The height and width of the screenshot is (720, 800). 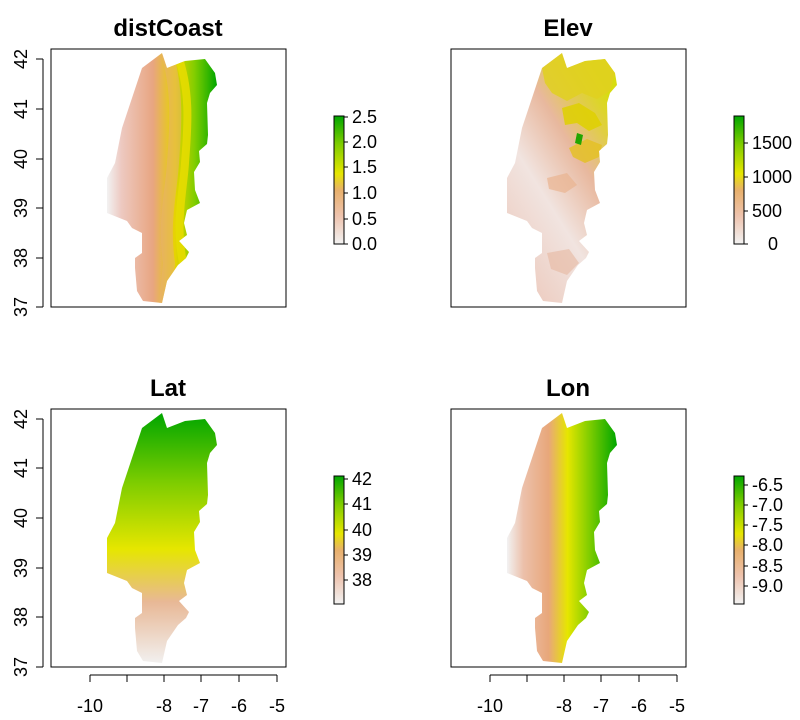 I want to click on legend-tick-label: -6.5, so click(x=767, y=485).